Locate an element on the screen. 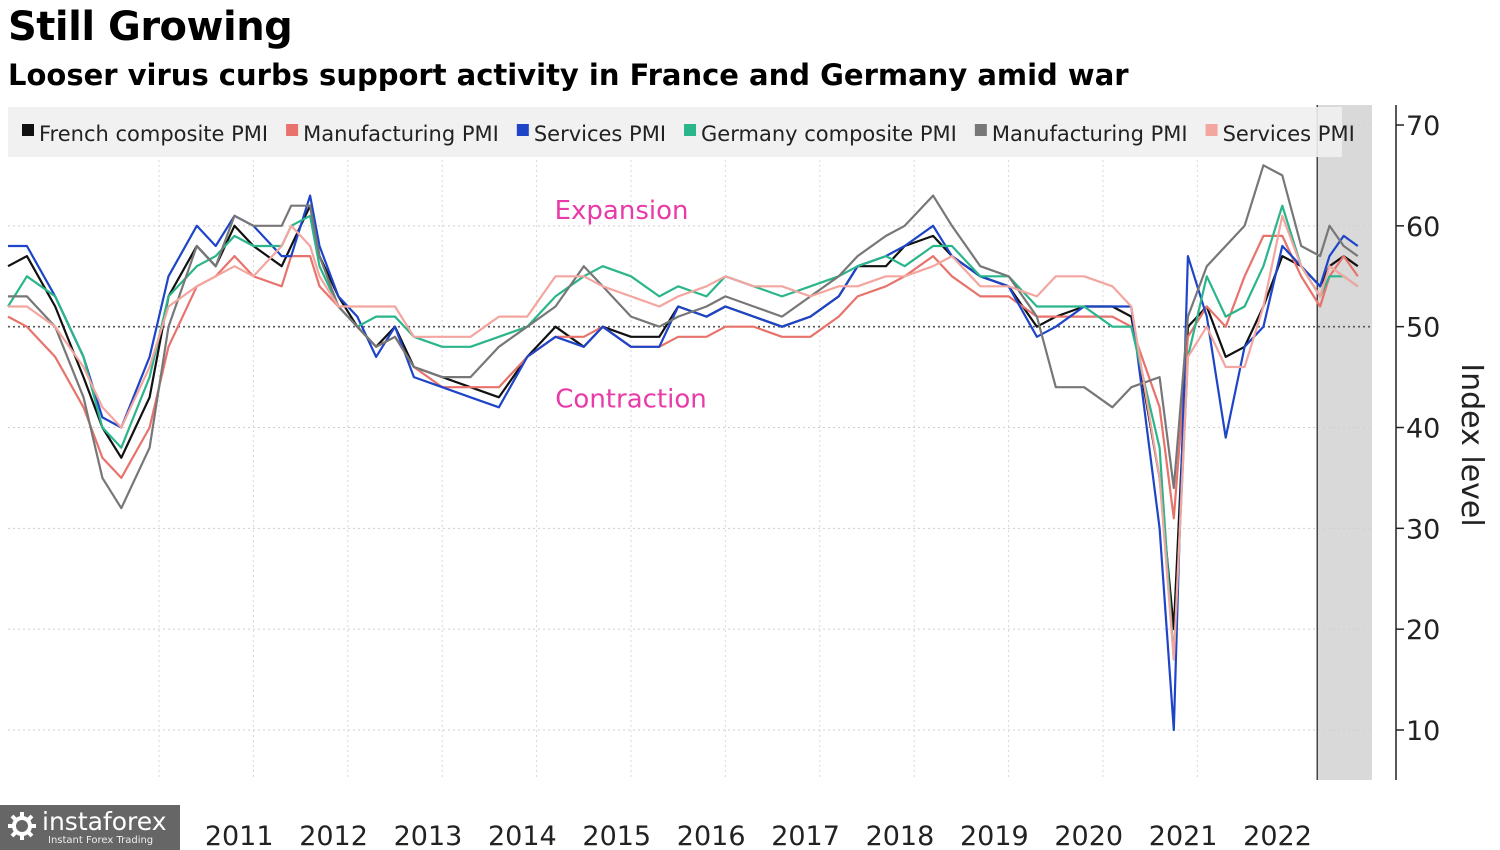 Image resolution: width=1500 pixels, height=850 pixels. y-tick-label-50: 50 is located at coordinates (1423, 328).